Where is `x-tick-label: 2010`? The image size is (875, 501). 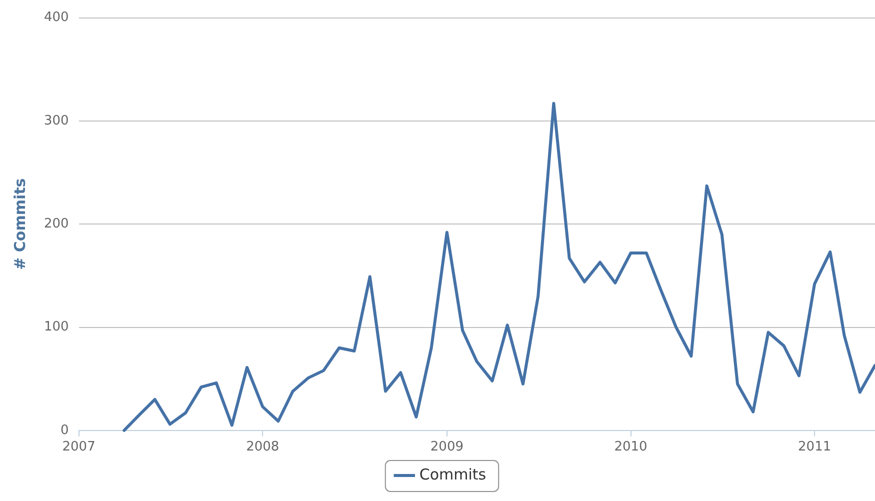 x-tick-label: 2010 is located at coordinates (631, 447).